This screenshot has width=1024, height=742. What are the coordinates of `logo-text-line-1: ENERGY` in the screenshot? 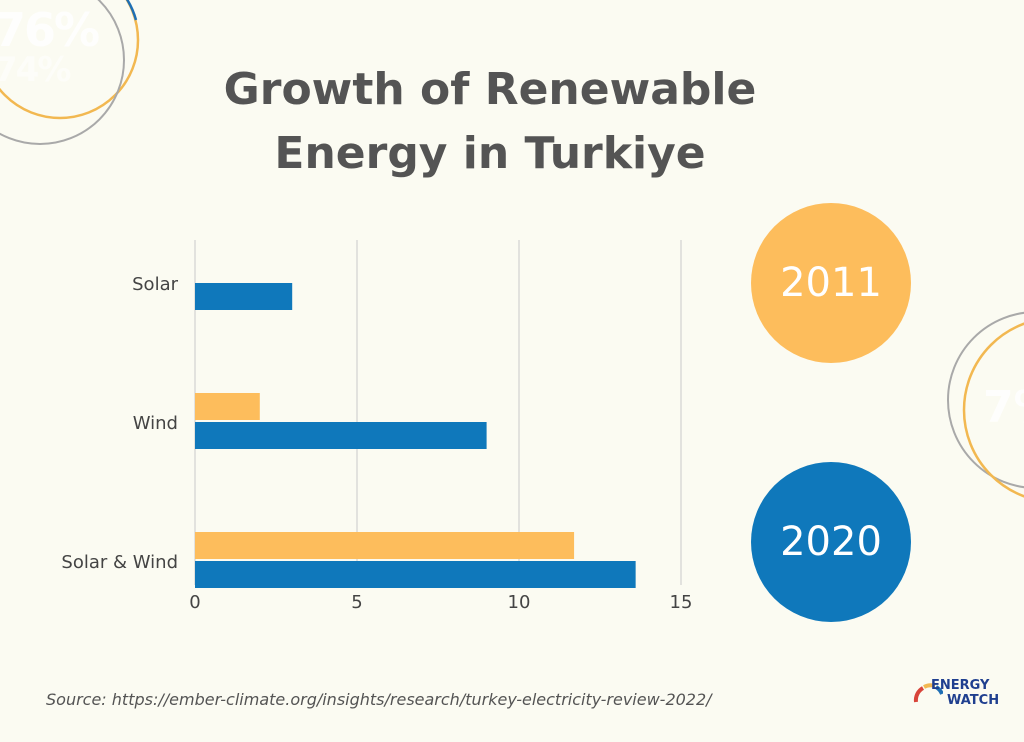 It's located at (960, 685).